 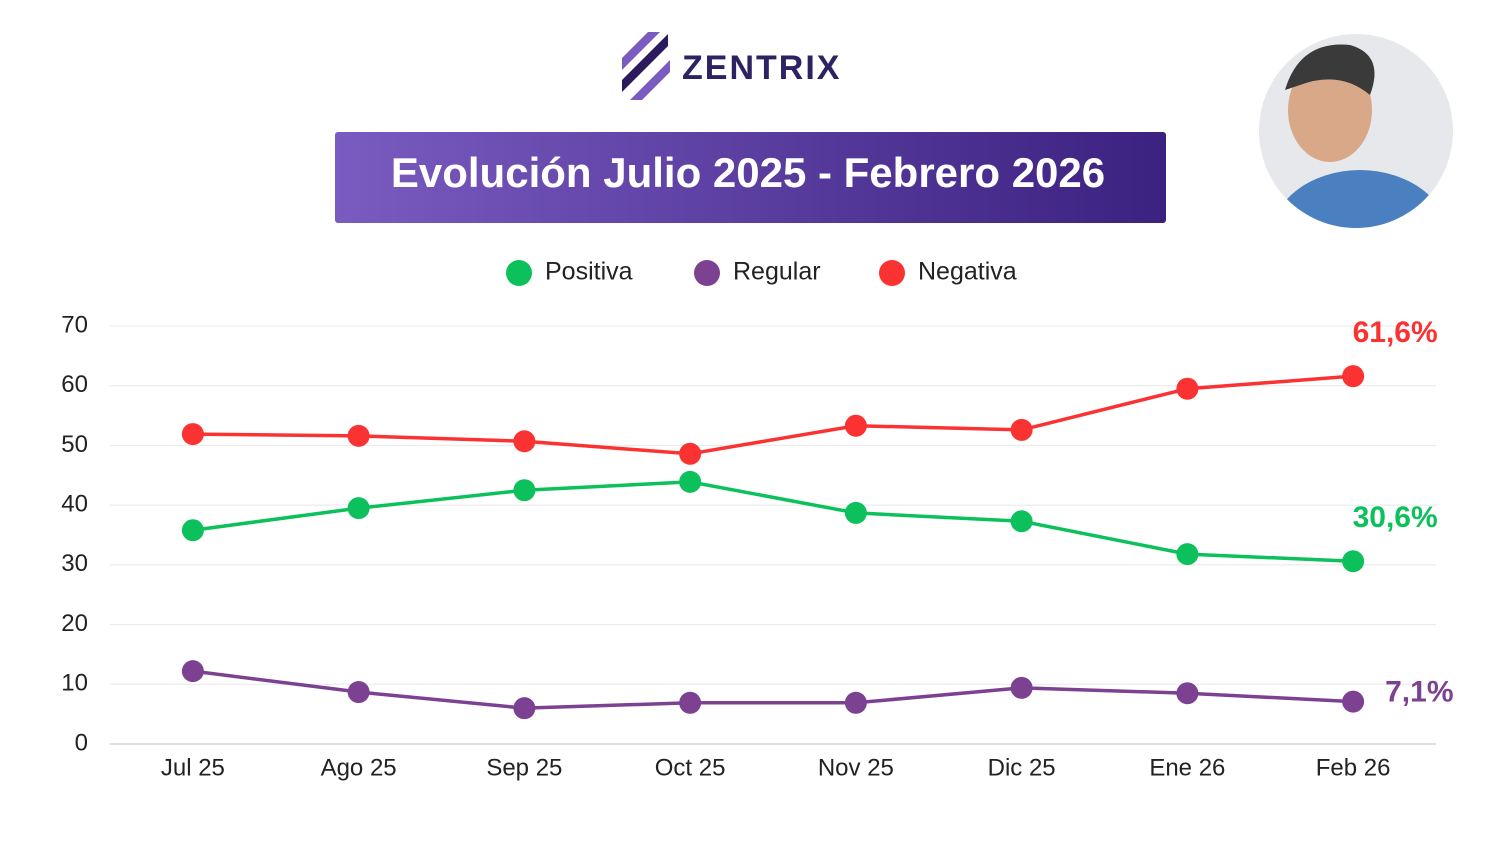 I want to click on data-label: 61,6%, so click(x=1395, y=332).